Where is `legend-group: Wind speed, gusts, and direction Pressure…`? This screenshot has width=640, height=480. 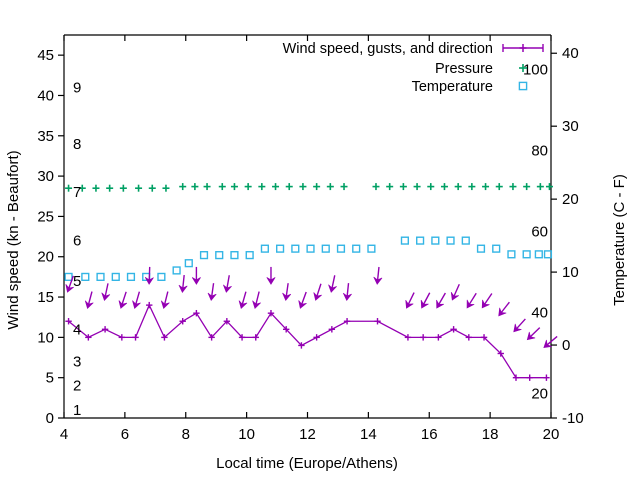 legend-group: Wind speed, gusts, and direction Pressure… is located at coordinates (413, 68).